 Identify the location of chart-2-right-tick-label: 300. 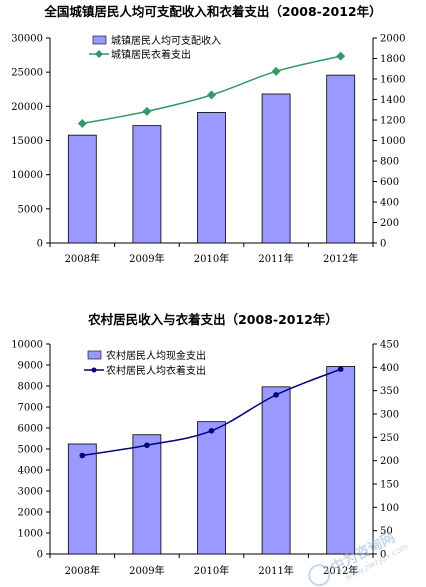
(389, 415).